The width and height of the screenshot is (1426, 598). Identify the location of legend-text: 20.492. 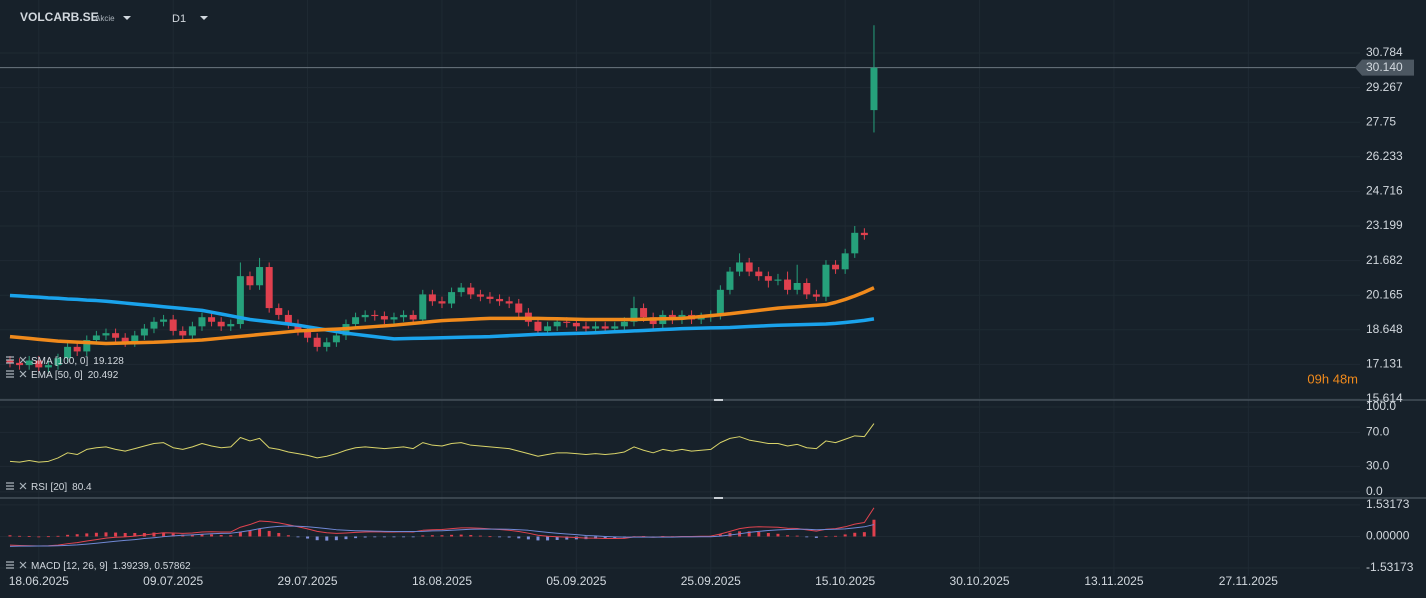
(103, 375).